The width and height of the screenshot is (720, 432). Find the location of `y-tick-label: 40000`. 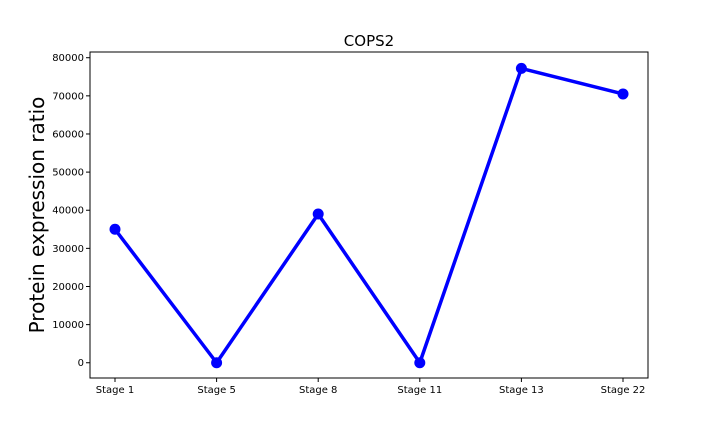

y-tick-label: 40000 is located at coordinates (68, 211).